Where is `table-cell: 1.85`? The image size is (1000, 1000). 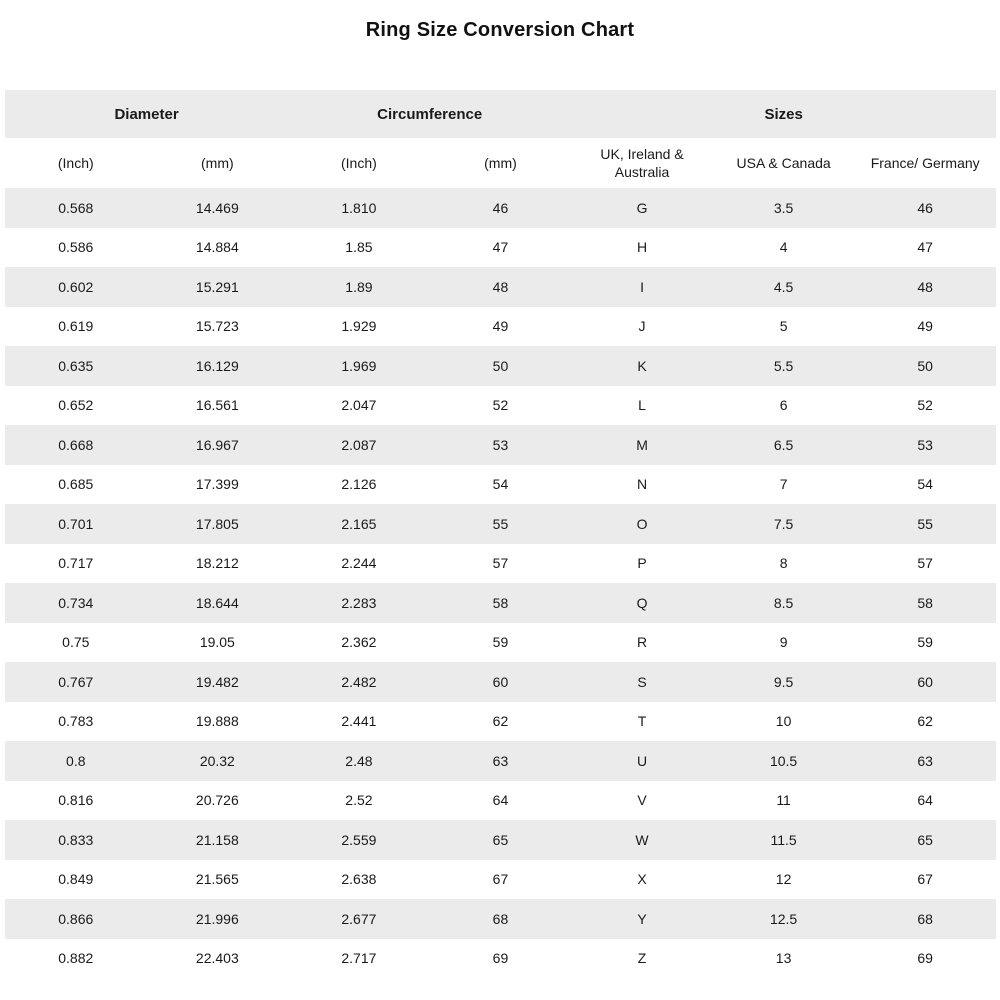 table-cell: 1.85 is located at coordinates (359, 247).